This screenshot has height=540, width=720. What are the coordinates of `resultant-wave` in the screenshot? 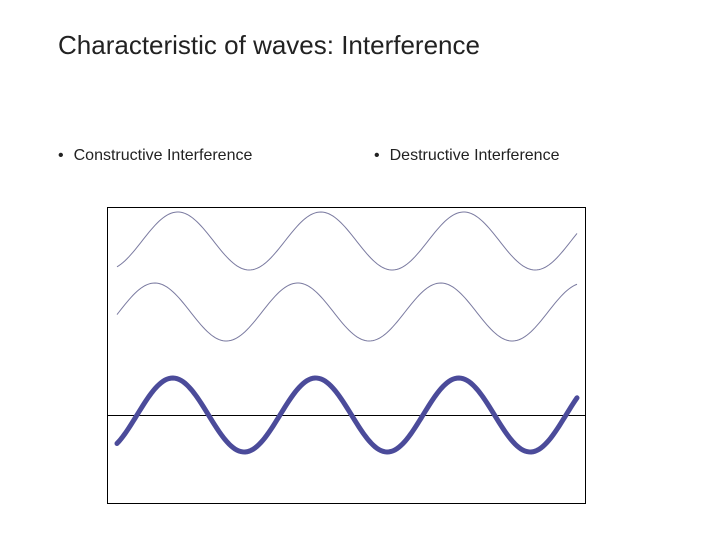 It's located at (347, 415).